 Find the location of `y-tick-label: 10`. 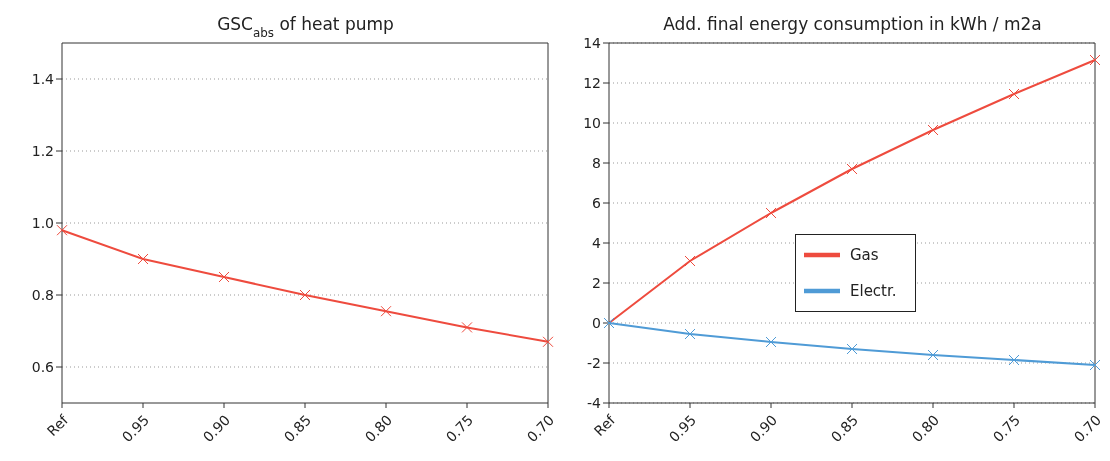

y-tick-label: 10 is located at coordinates (592, 122).